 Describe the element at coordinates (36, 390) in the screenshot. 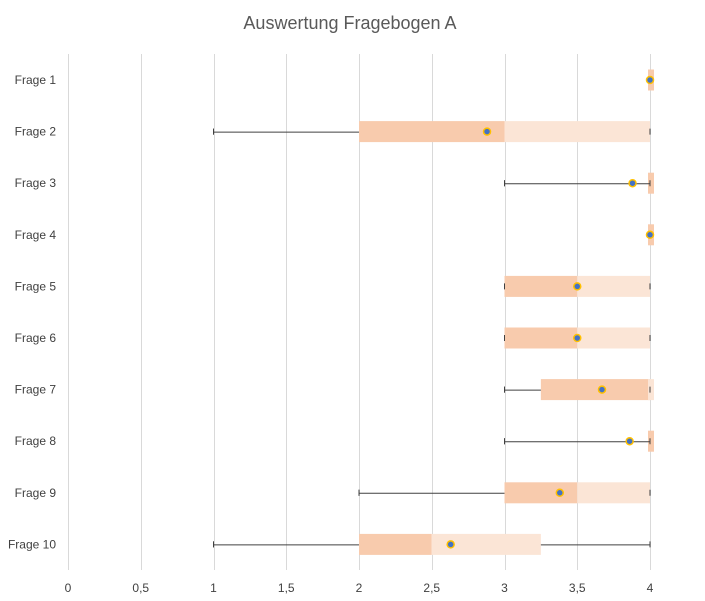

I see `category-label: Frage 7` at that location.